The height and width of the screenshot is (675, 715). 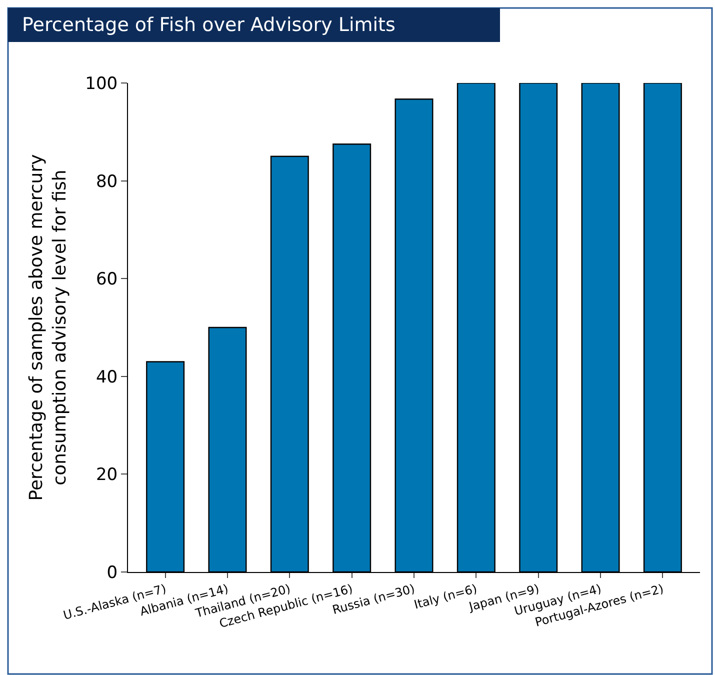 What do you see at coordinates (107, 475) in the screenshot?
I see `y-tick-label: 20` at bounding box center [107, 475].